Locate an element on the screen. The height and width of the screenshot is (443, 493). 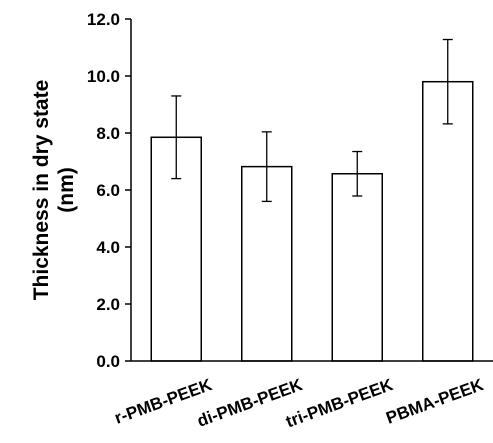
y-tick-label: 4.0 is located at coordinates (108, 247).